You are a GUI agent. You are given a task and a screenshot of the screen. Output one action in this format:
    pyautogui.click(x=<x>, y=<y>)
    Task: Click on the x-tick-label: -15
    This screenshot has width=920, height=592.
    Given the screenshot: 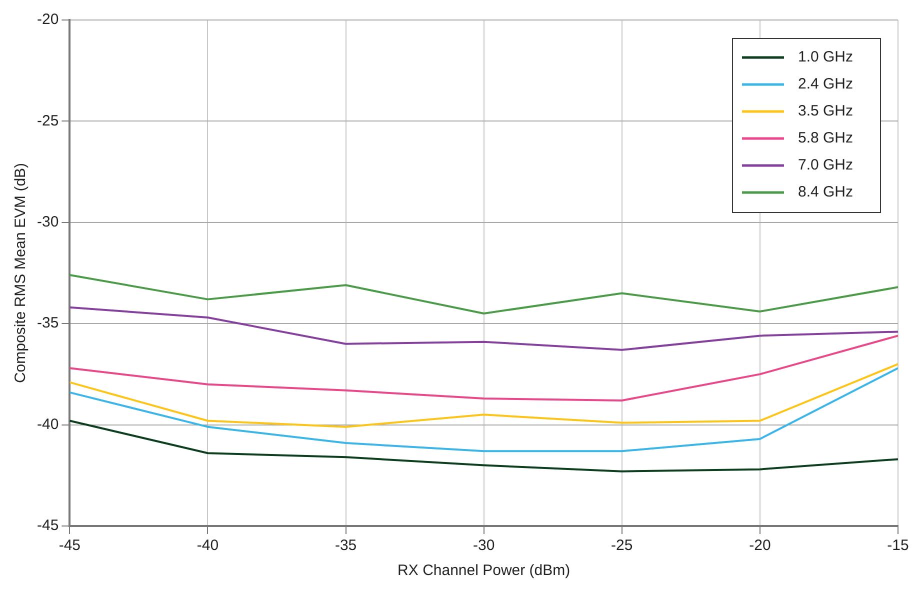 What is the action you would take?
    pyautogui.click(x=898, y=545)
    